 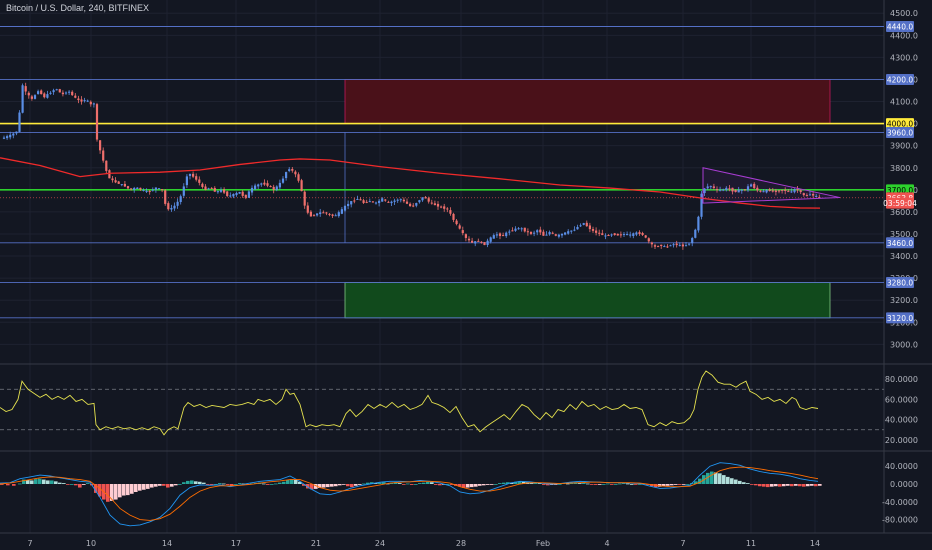 I want to click on time-axis-label: 11, so click(x=751, y=543).